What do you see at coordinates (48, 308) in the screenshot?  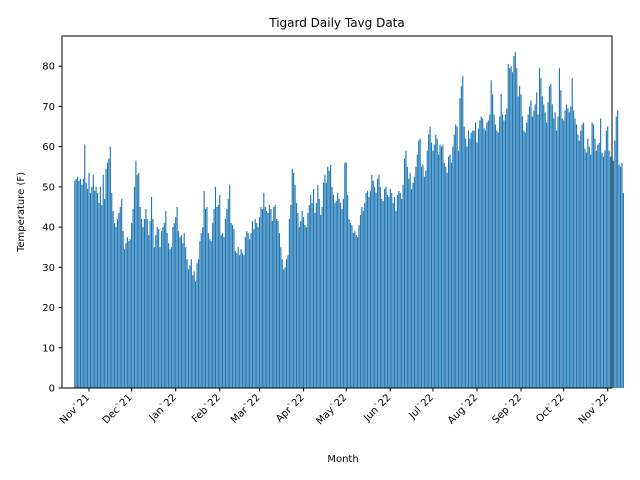 I see `y-tick-label: 20` at bounding box center [48, 308].